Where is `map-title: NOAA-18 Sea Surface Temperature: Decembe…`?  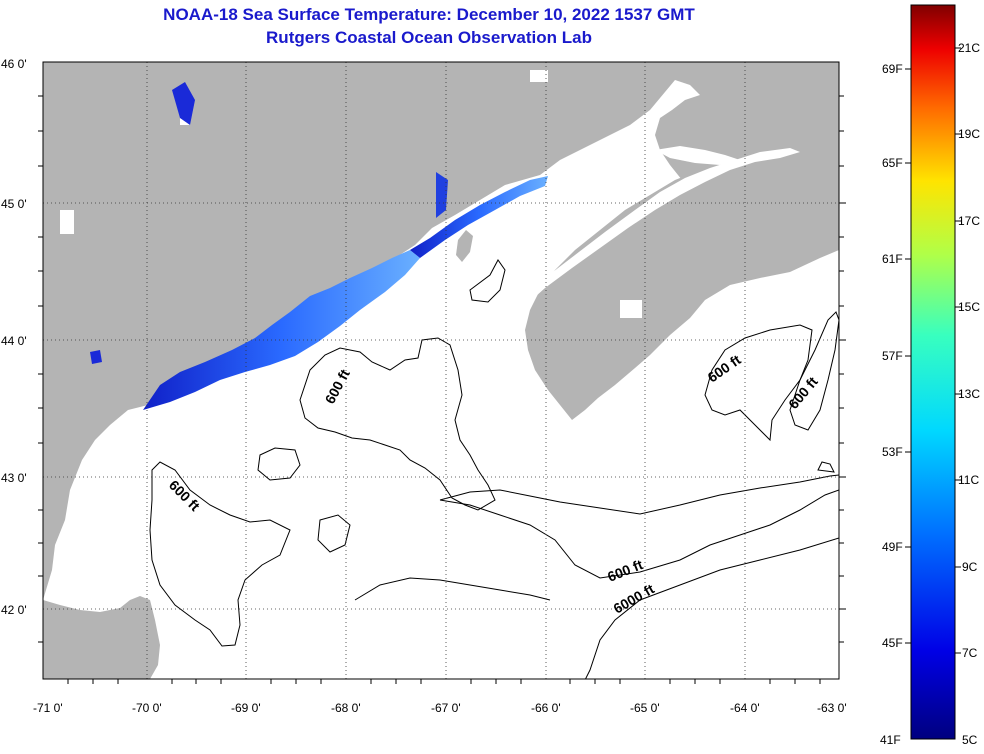 map-title: NOAA-18 Sea Surface Temperature: Decembe… is located at coordinates (429, 14).